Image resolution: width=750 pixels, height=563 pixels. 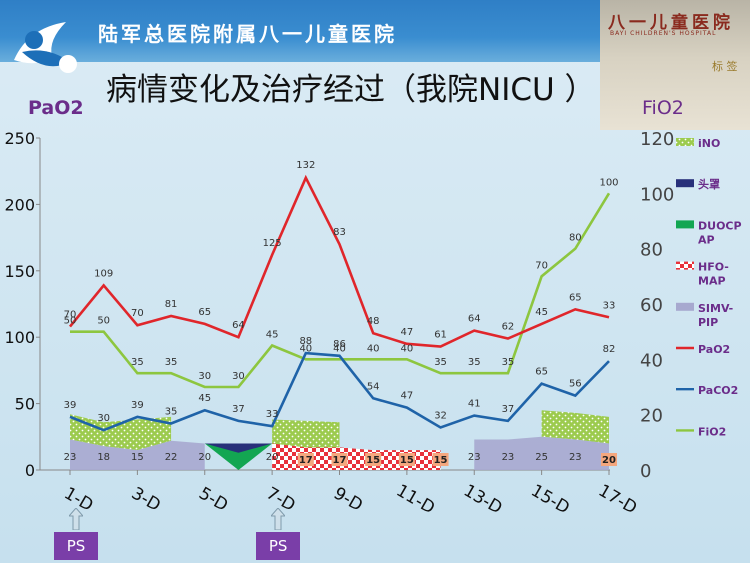 What do you see at coordinates (663, 33) in the screenshot?
I see `building-subtitle: BAYI CHILDREN'S HOSPITAL` at bounding box center [663, 33].